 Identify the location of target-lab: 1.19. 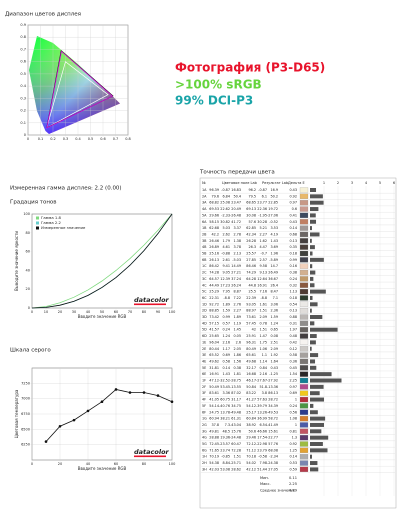
(237, 323).